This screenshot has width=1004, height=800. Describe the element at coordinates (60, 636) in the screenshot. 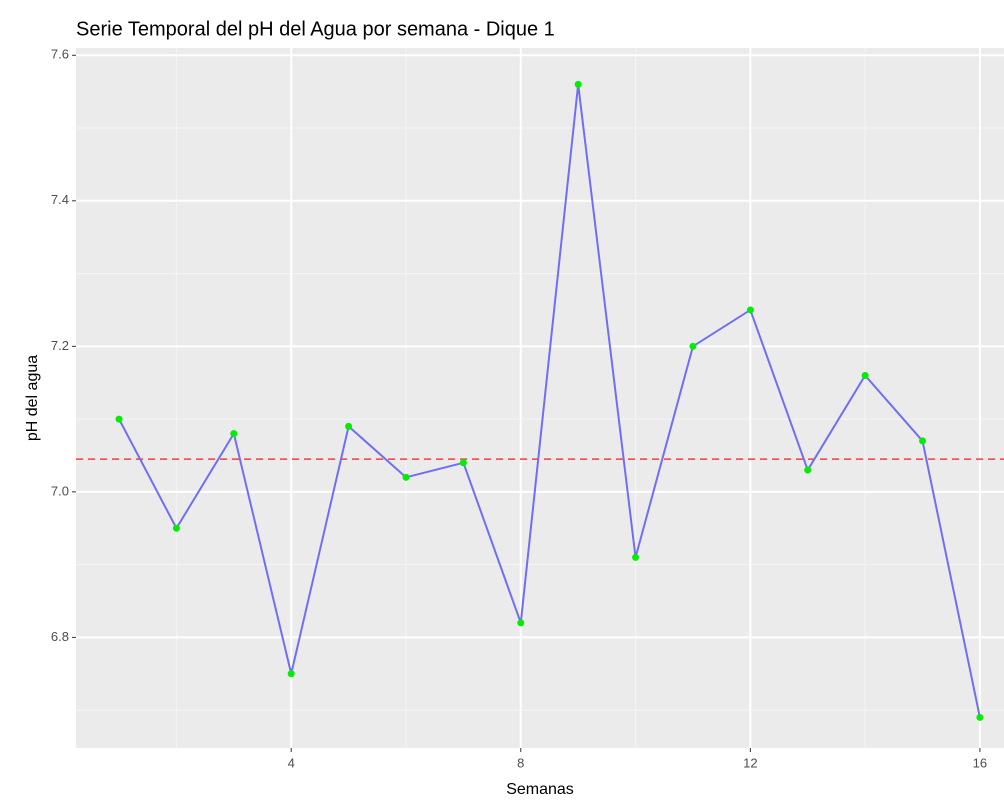

I see `y-tick-label: 6.8` at that location.